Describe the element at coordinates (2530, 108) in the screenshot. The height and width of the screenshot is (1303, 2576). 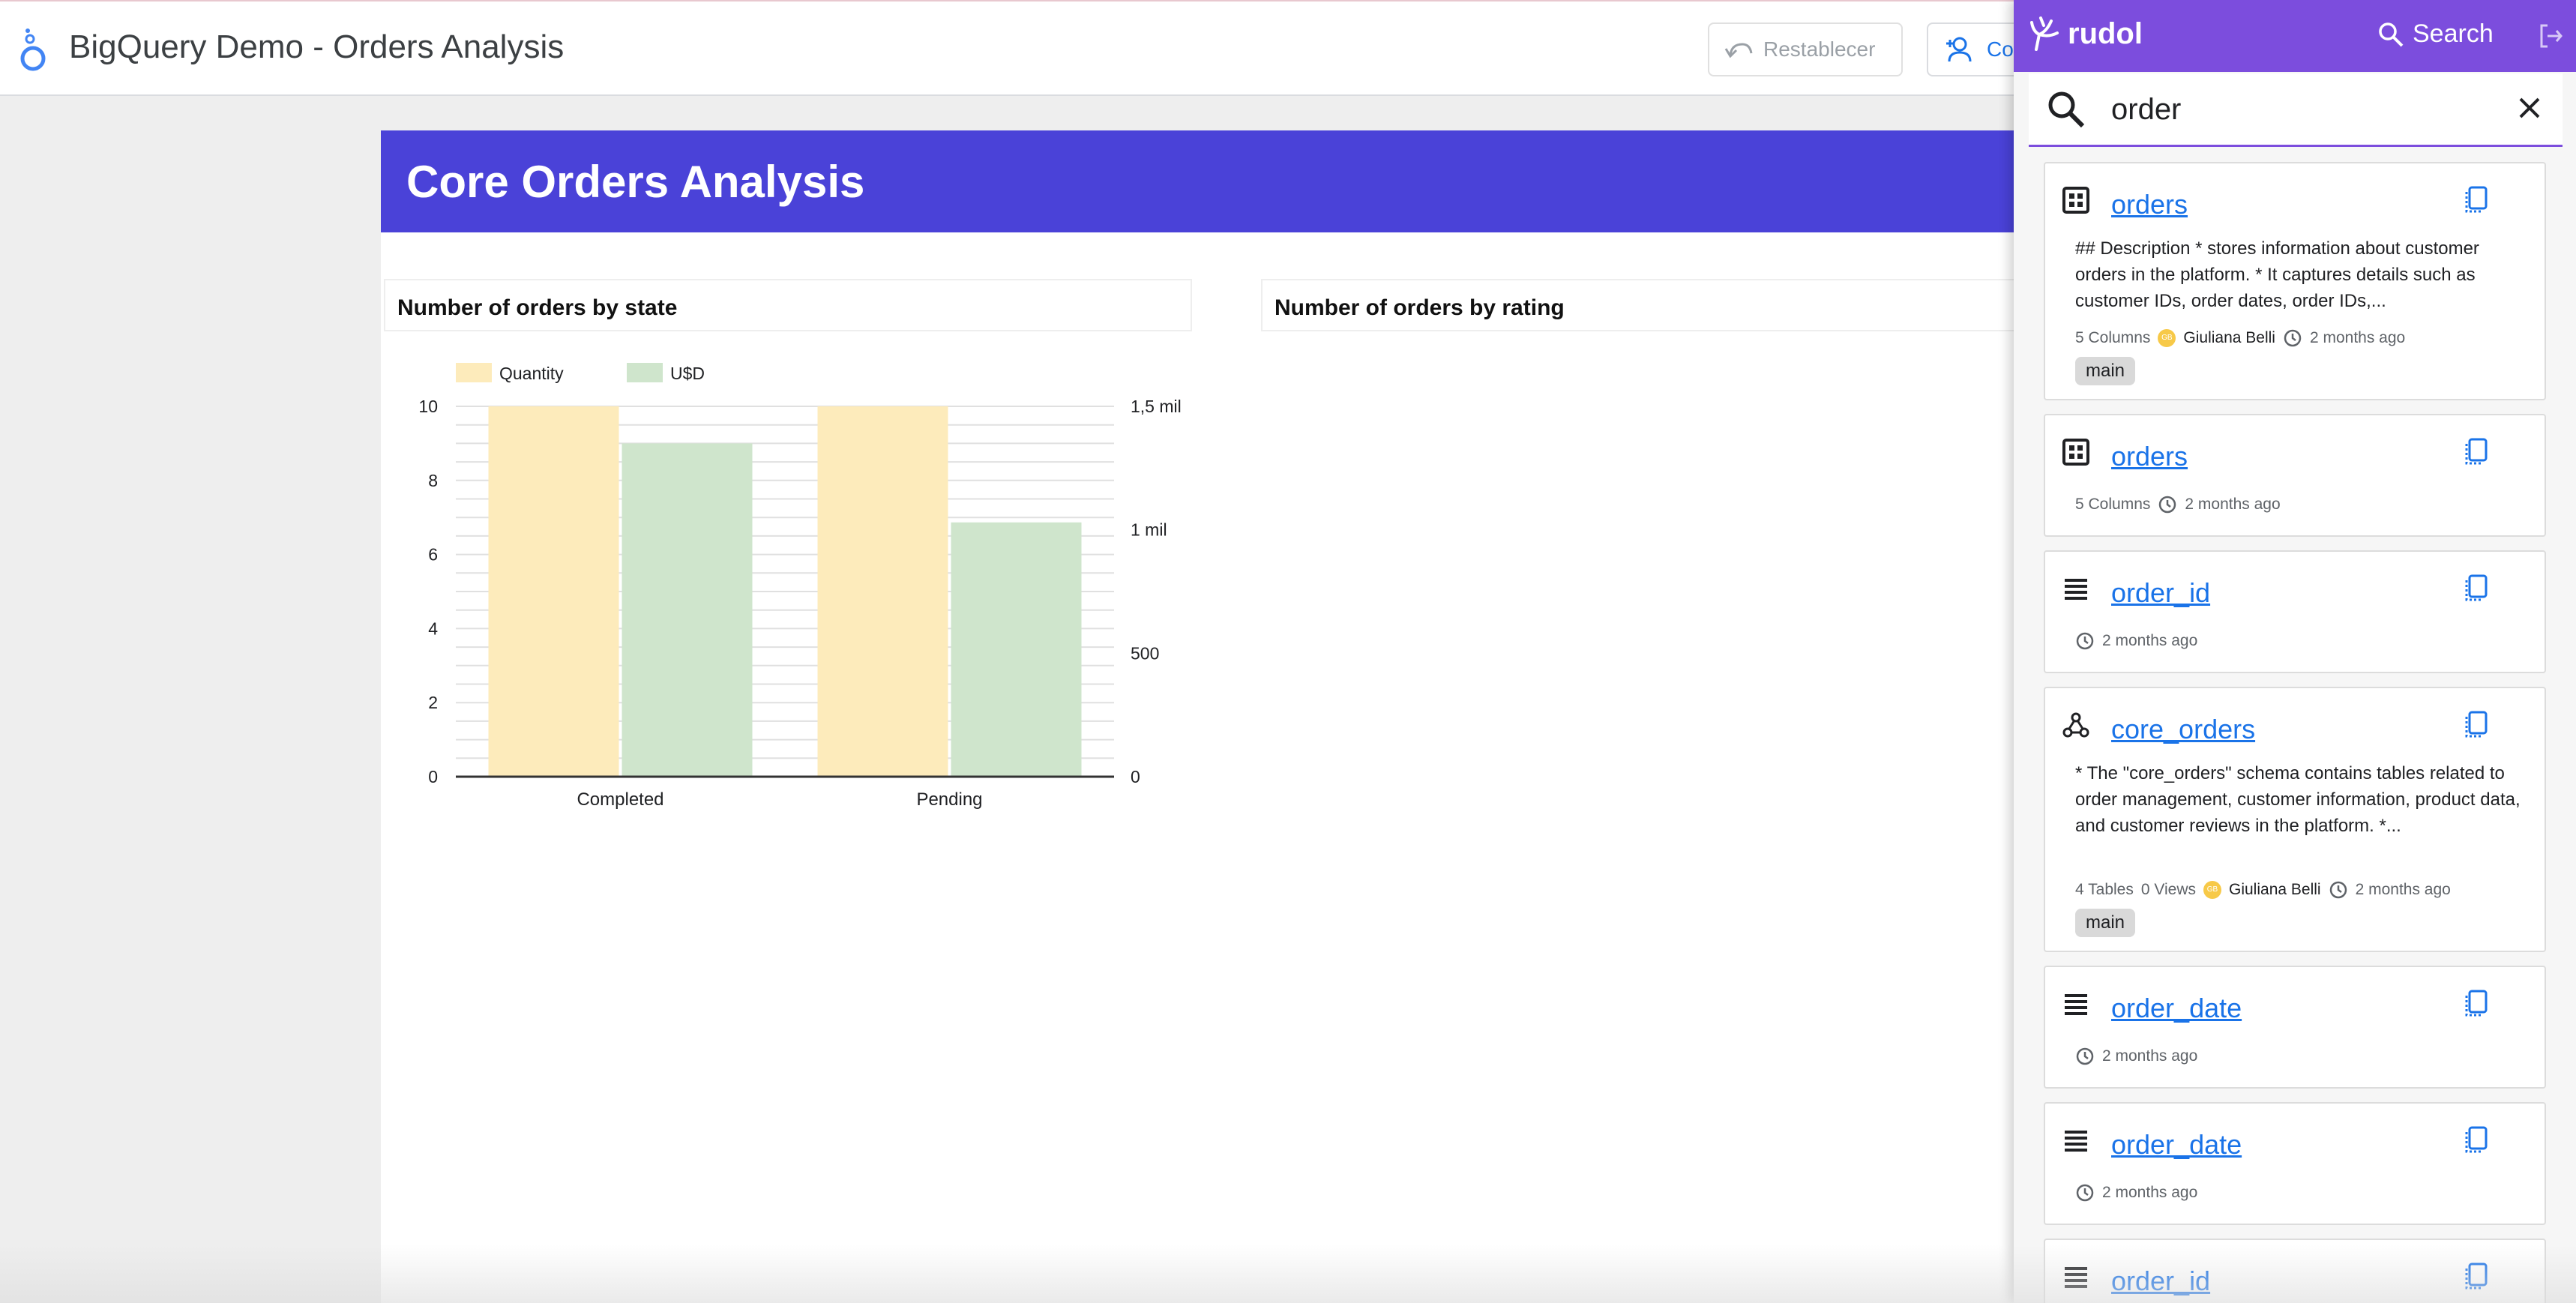
I see `close-icon` at that location.